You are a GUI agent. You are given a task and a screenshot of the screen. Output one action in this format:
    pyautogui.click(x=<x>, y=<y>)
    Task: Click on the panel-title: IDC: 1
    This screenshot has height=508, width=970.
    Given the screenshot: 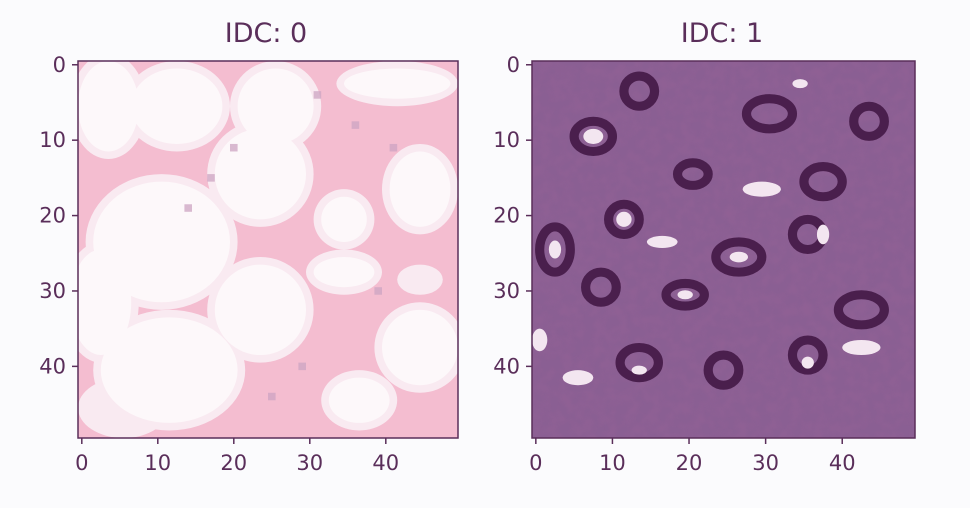 What is the action you would take?
    pyautogui.click(x=722, y=33)
    